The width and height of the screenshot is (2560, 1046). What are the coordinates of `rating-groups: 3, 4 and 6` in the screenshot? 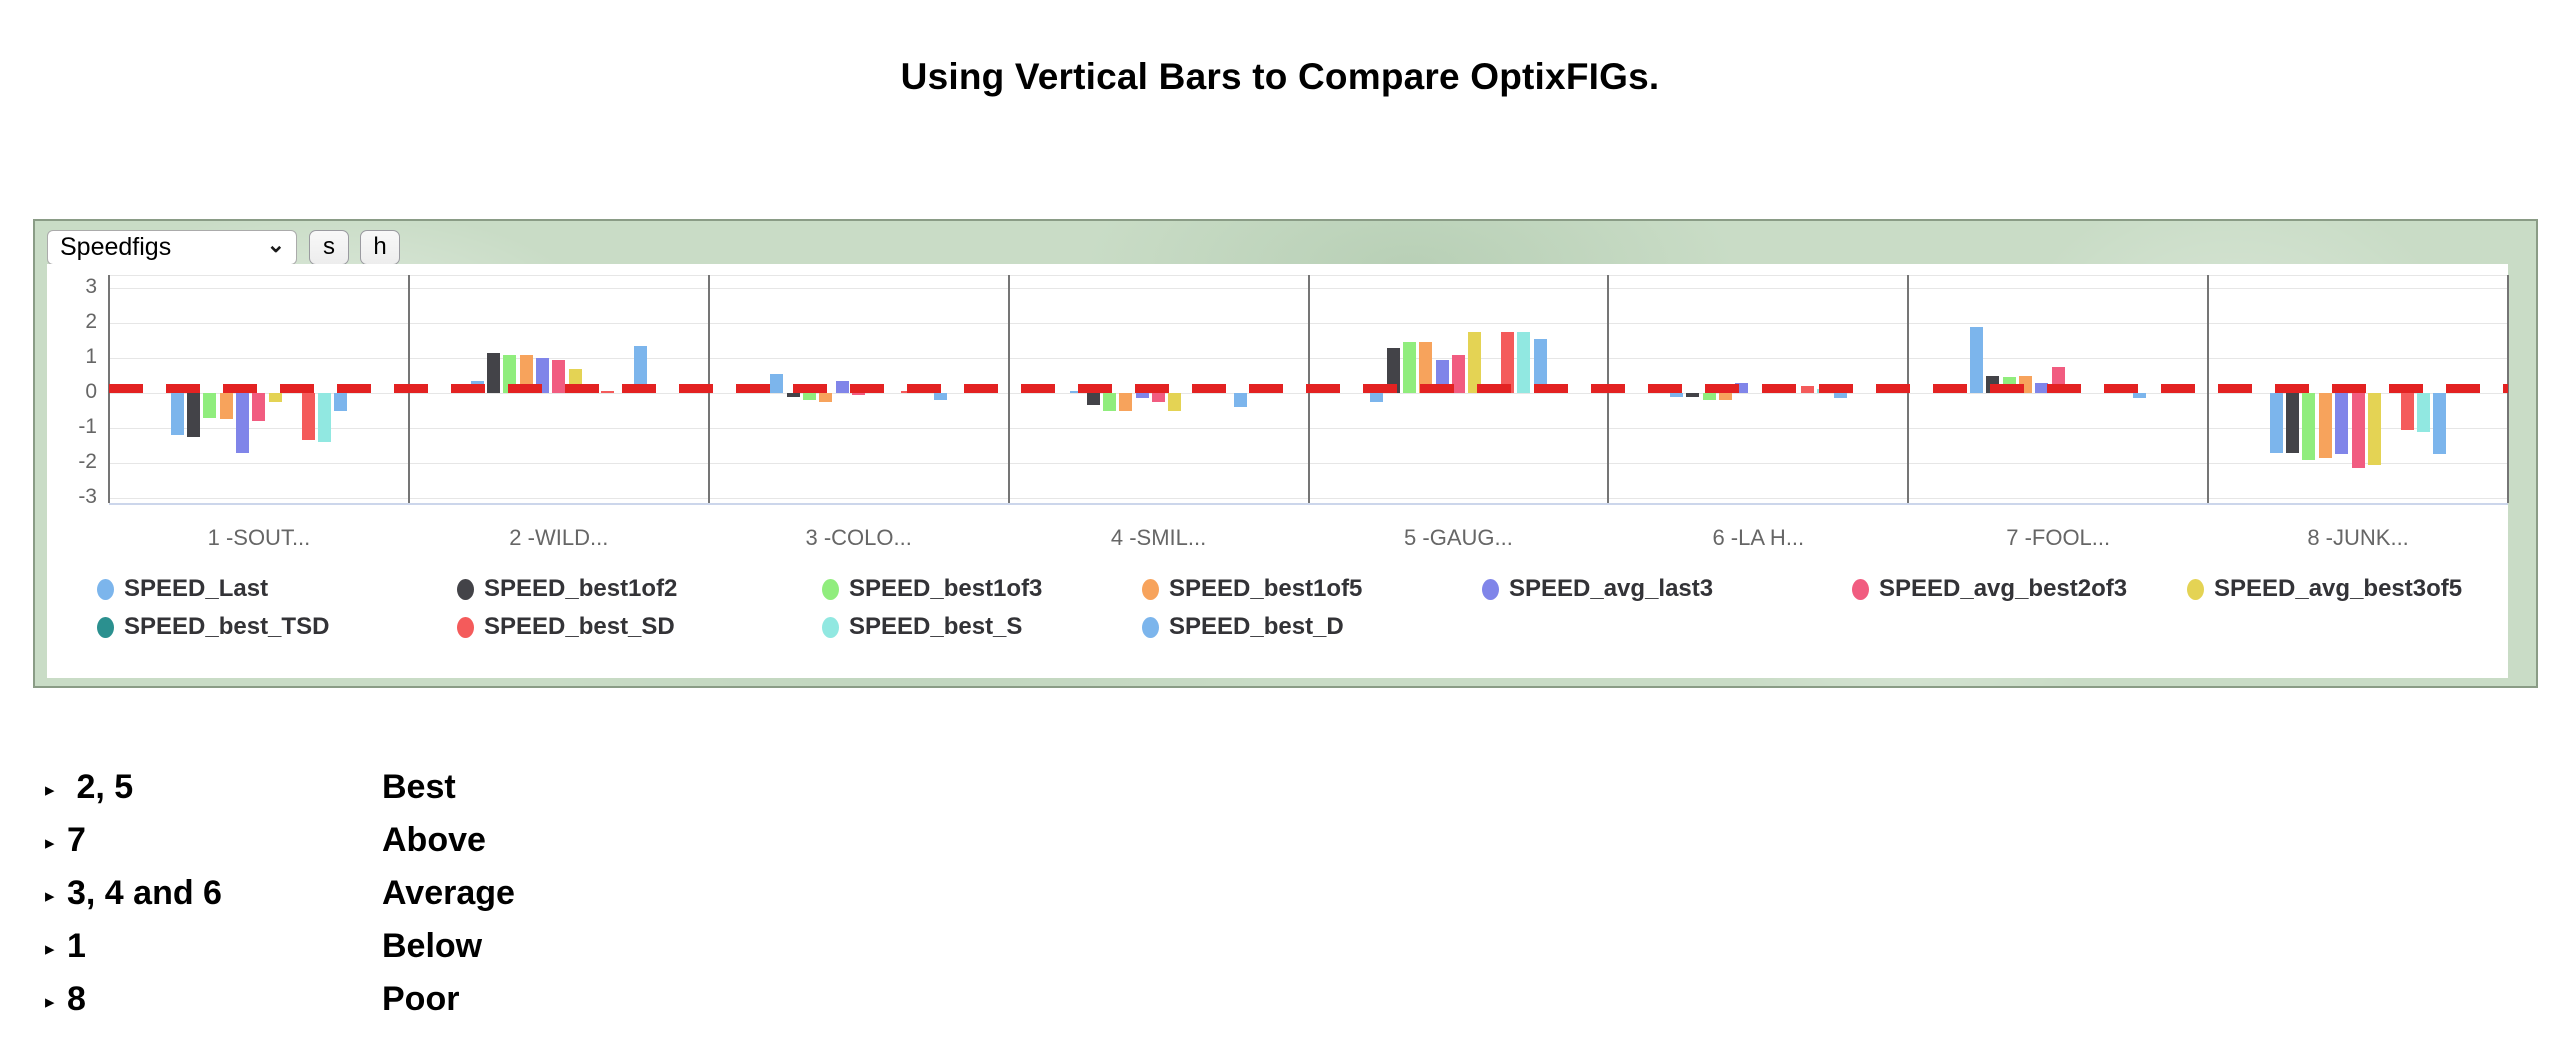 It's located at (144, 893).